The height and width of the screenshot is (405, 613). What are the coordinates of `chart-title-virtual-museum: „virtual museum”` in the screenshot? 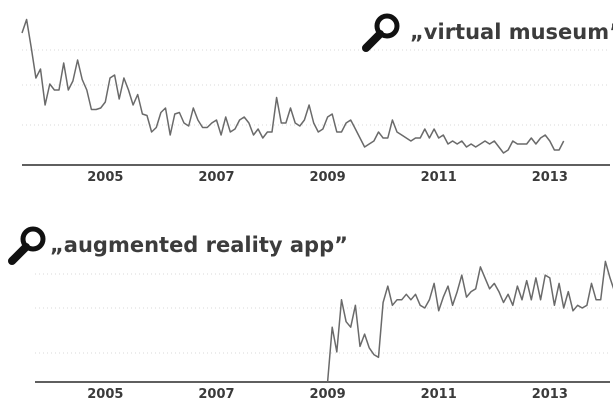 It's located at (511, 32).